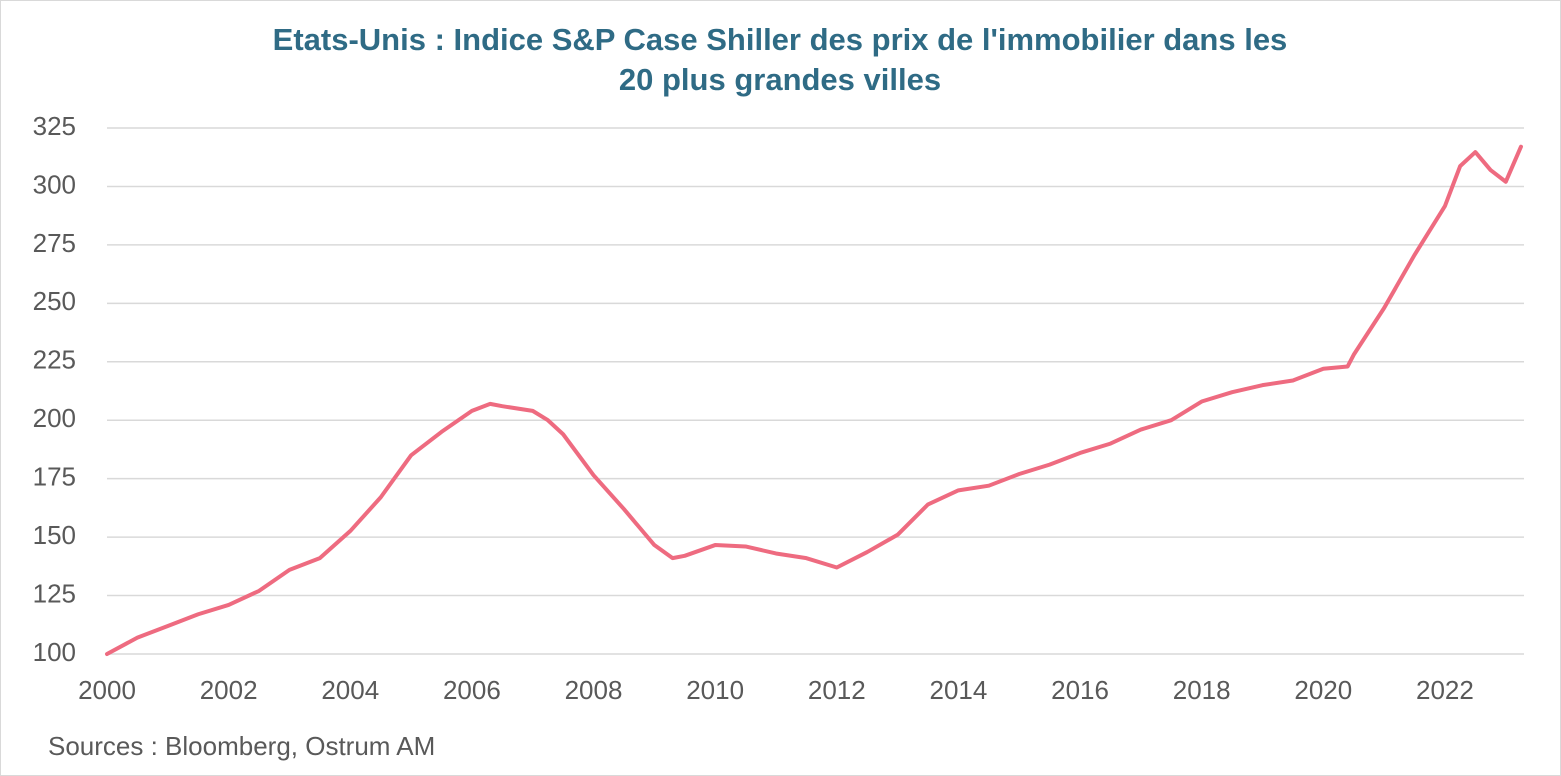 The image size is (1561, 776). What do you see at coordinates (472, 690) in the screenshot?
I see `x-tick-label: 2006` at bounding box center [472, 690].